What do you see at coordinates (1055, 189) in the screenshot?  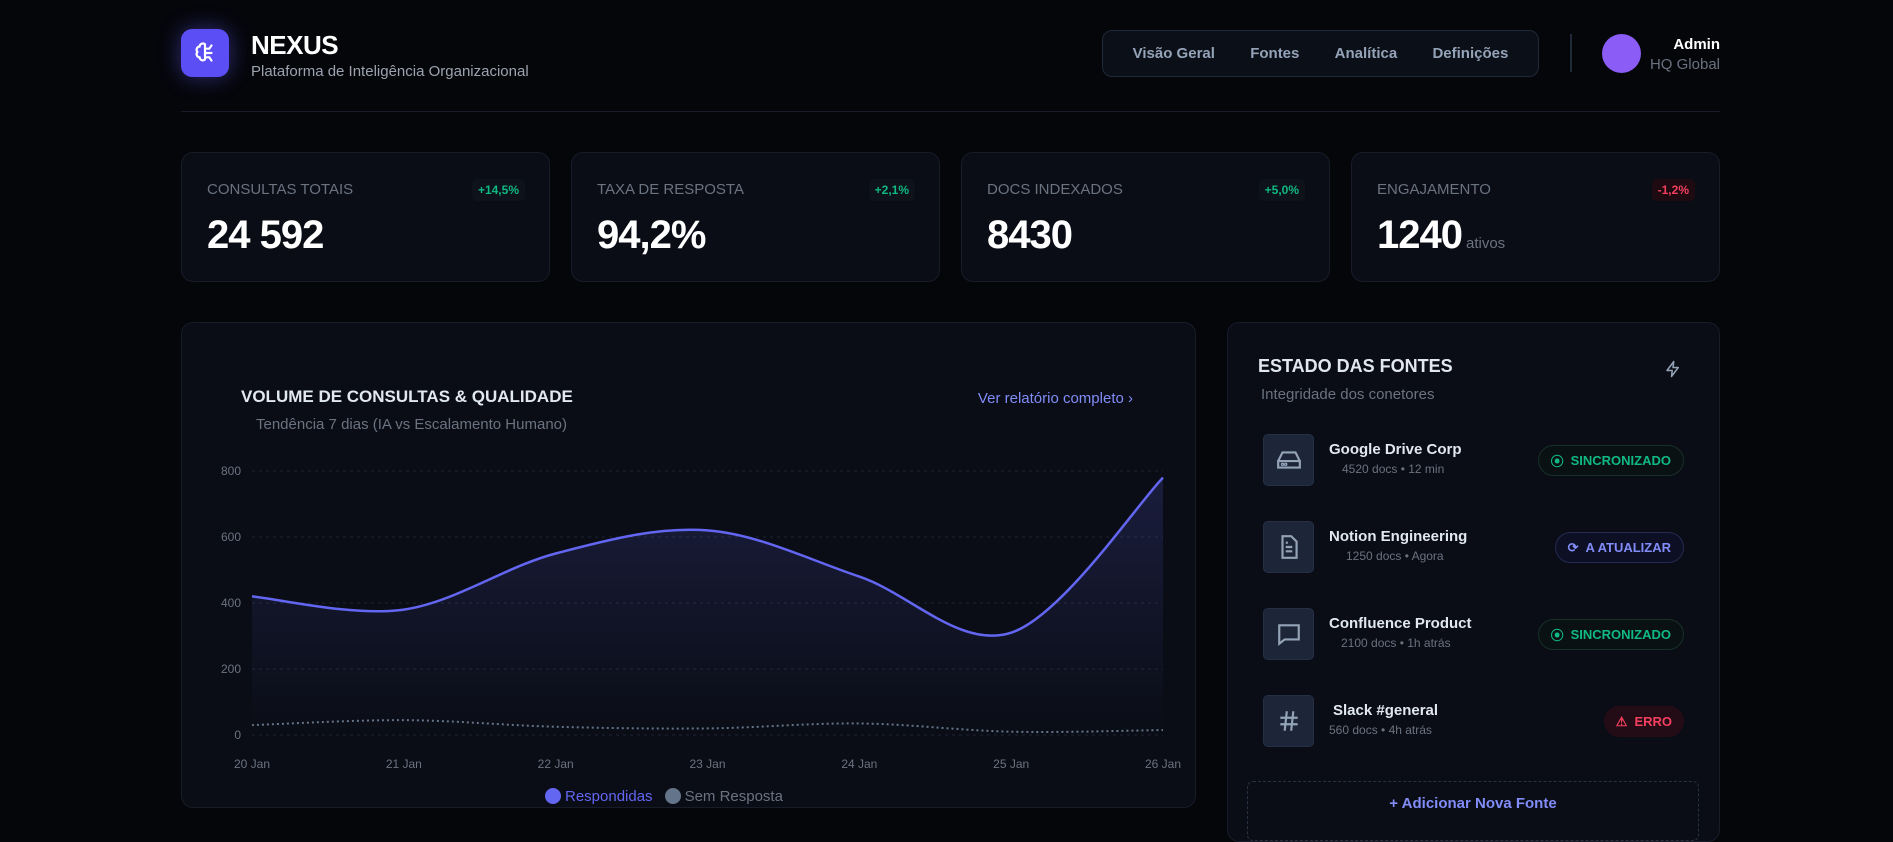 I see `stat-label: DOCS INDEXADOS` at bounding box center [1055, 189].